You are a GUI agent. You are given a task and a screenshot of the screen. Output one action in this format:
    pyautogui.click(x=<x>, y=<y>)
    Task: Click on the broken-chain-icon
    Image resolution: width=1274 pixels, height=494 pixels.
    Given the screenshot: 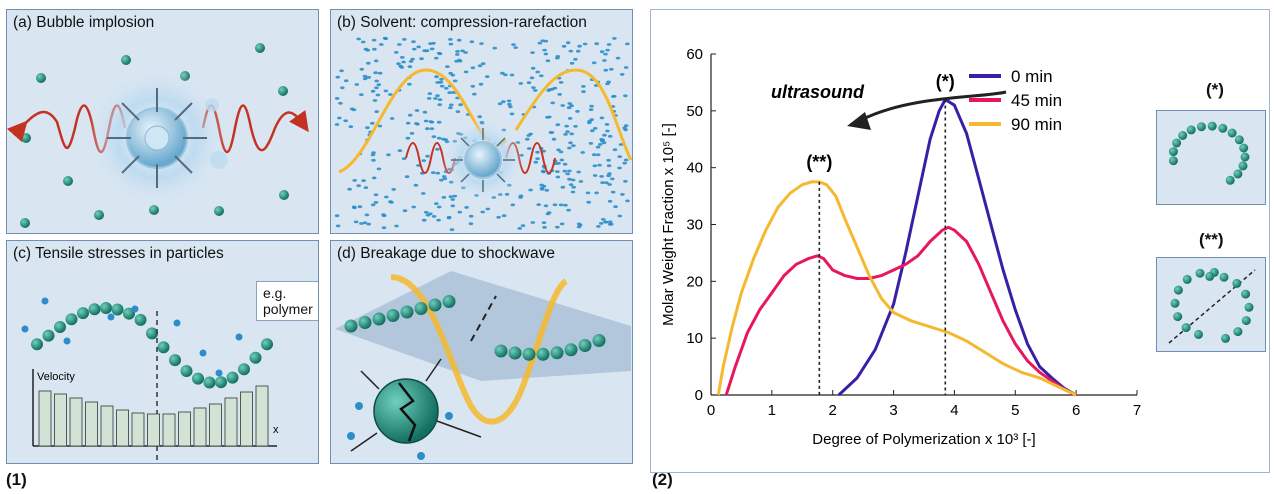 What is the action you would take?
    pyautogui.click(x=1212, y=305)
    